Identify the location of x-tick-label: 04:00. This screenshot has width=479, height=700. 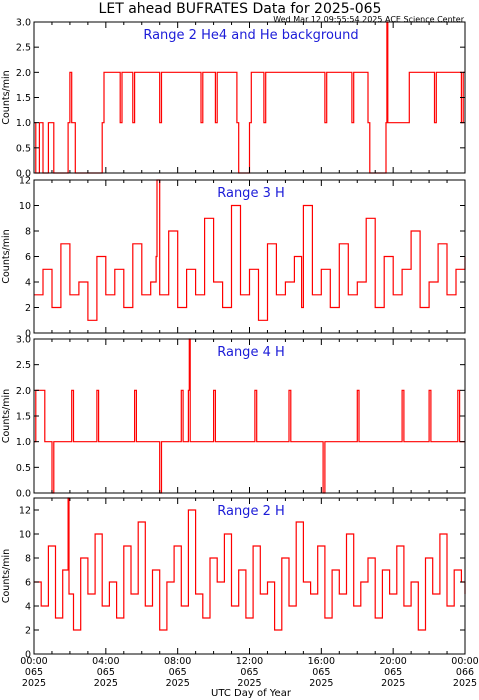
(105, 661).